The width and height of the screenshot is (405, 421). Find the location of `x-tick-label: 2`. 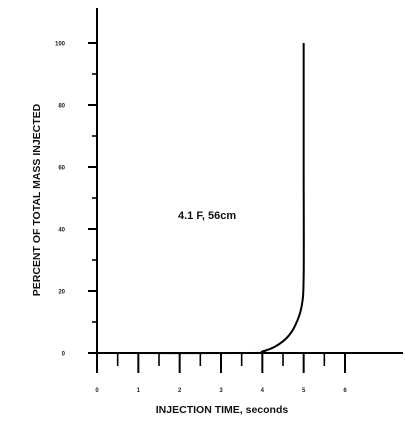

x-tick-label: 2 is located at coordinates (180, 391).